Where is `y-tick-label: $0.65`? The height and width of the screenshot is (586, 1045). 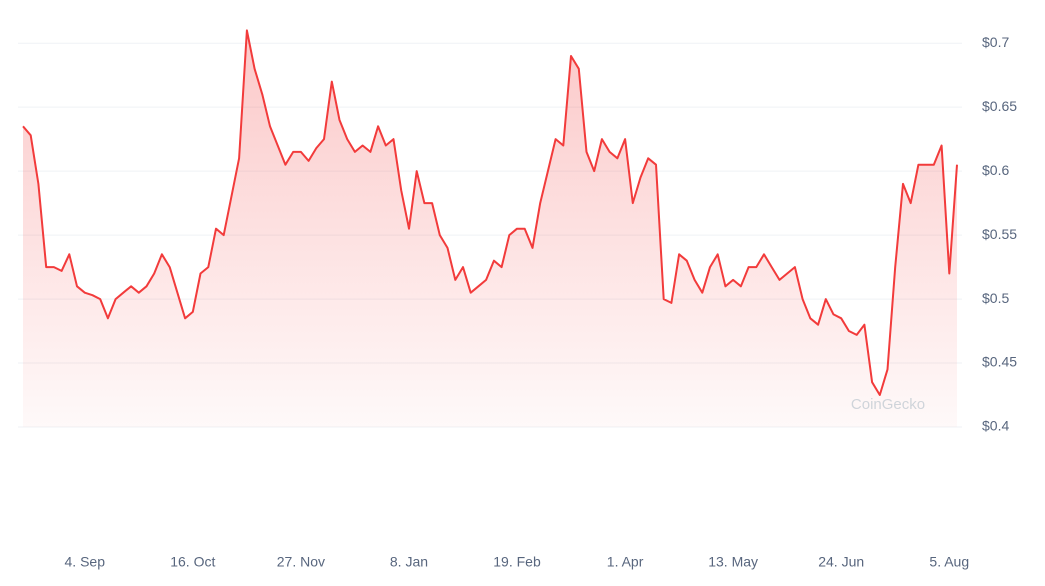
y-tick-label: $0.65 is located at coordinates (999, 106).